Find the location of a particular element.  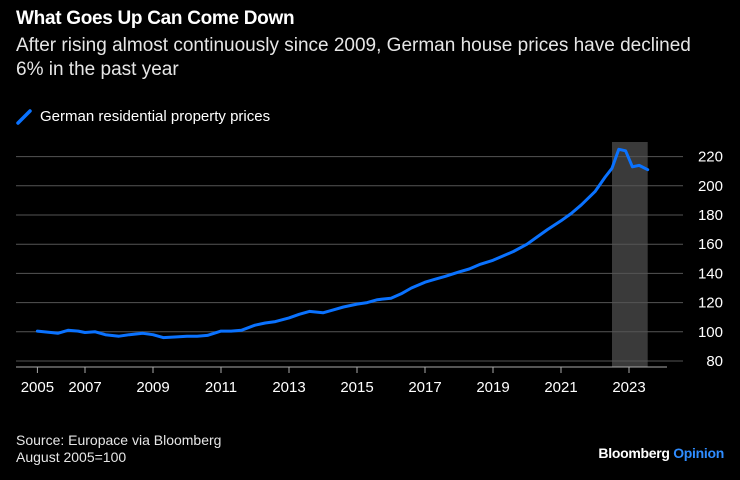

legend-line-icon is located at coordinates (24, 116).